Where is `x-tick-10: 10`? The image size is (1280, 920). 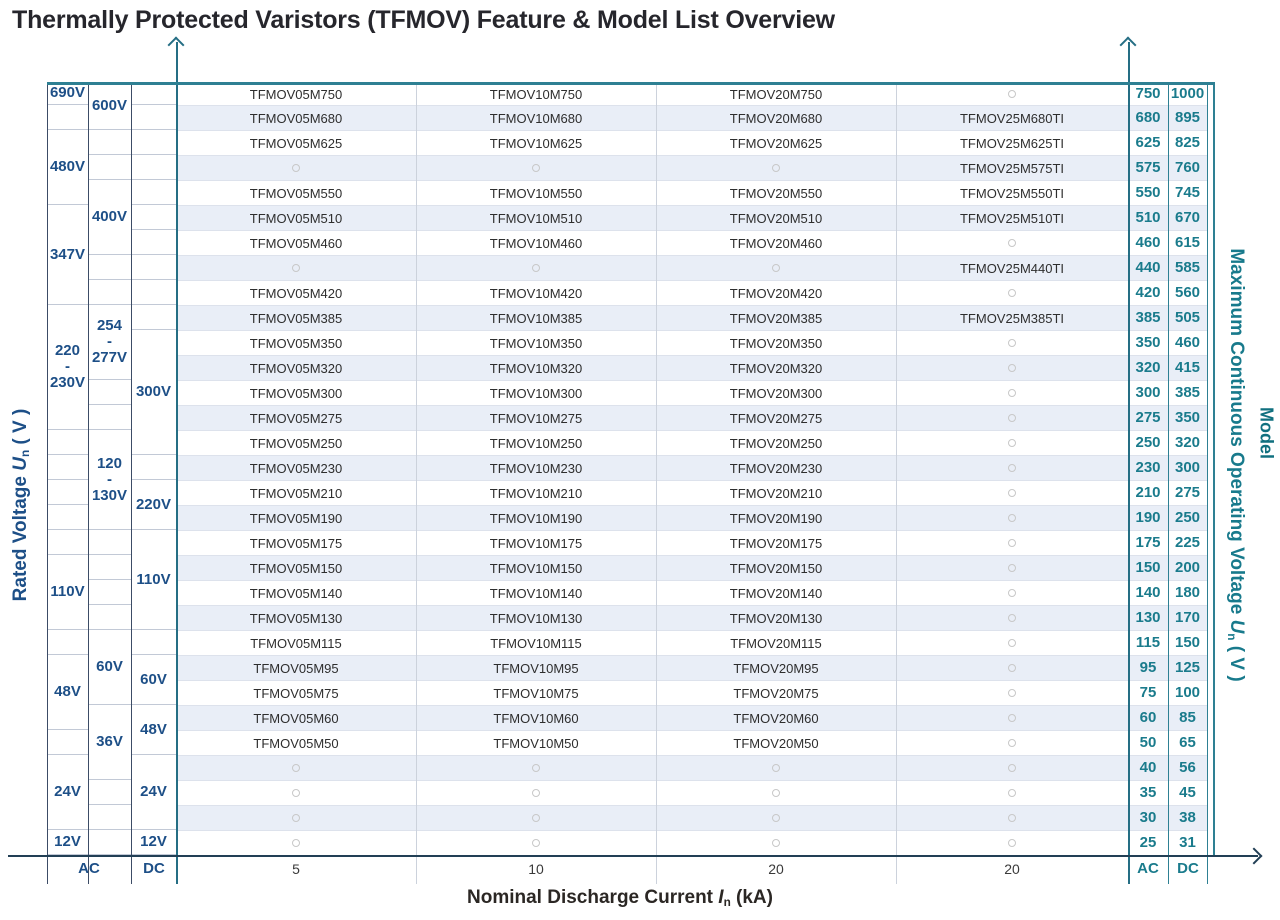
x-tick-10: 10 is located at coordinates (536, 869).